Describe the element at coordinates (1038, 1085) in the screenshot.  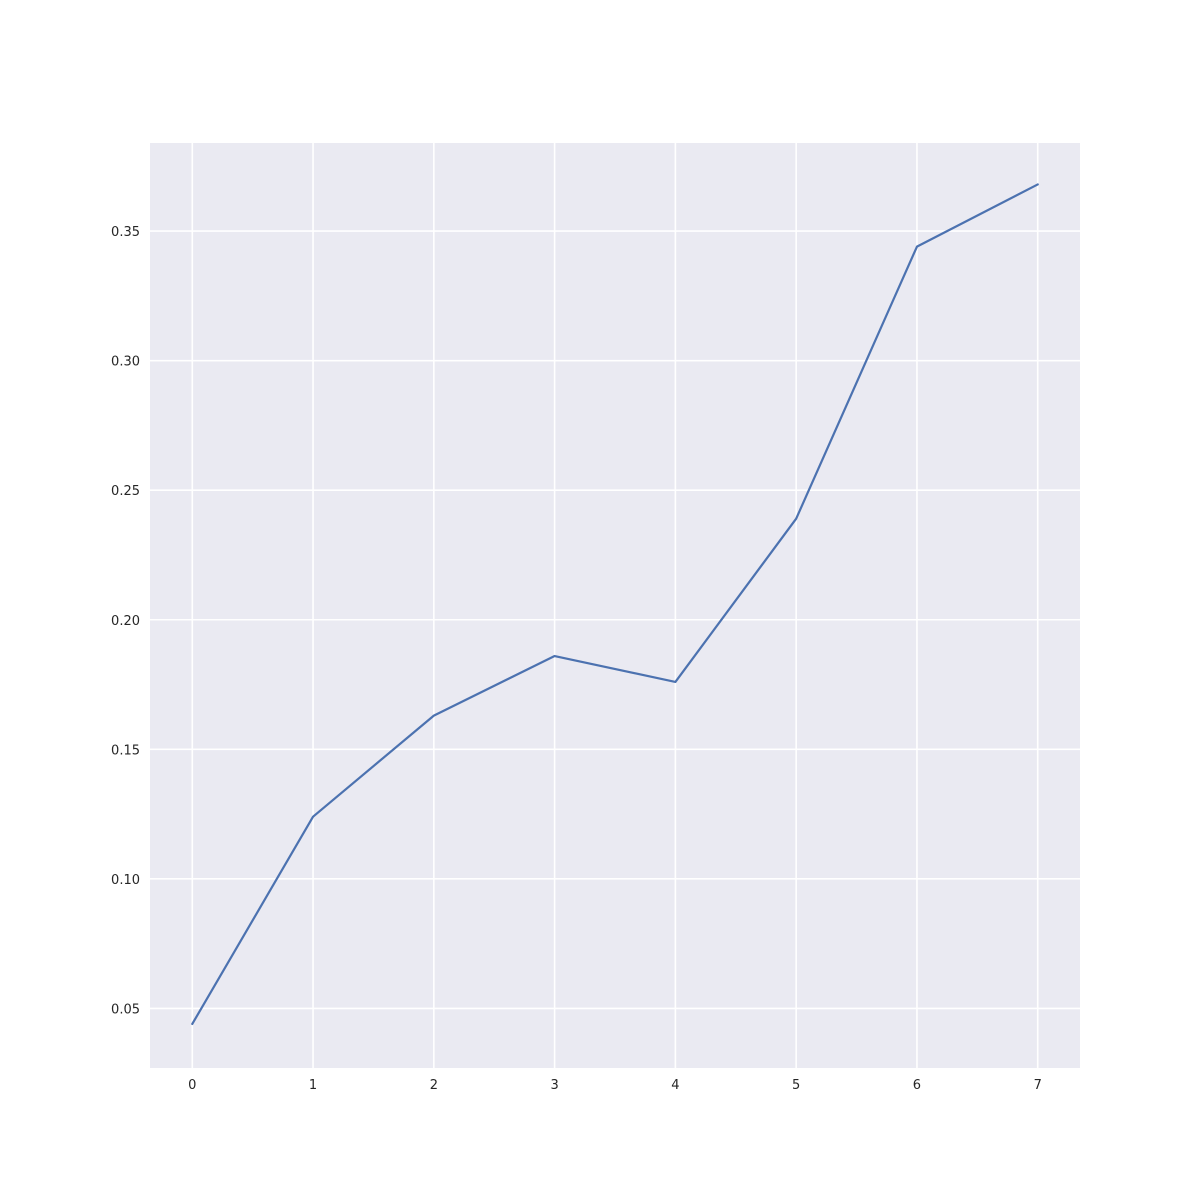
I see `x-tick-label: 7` at that location.